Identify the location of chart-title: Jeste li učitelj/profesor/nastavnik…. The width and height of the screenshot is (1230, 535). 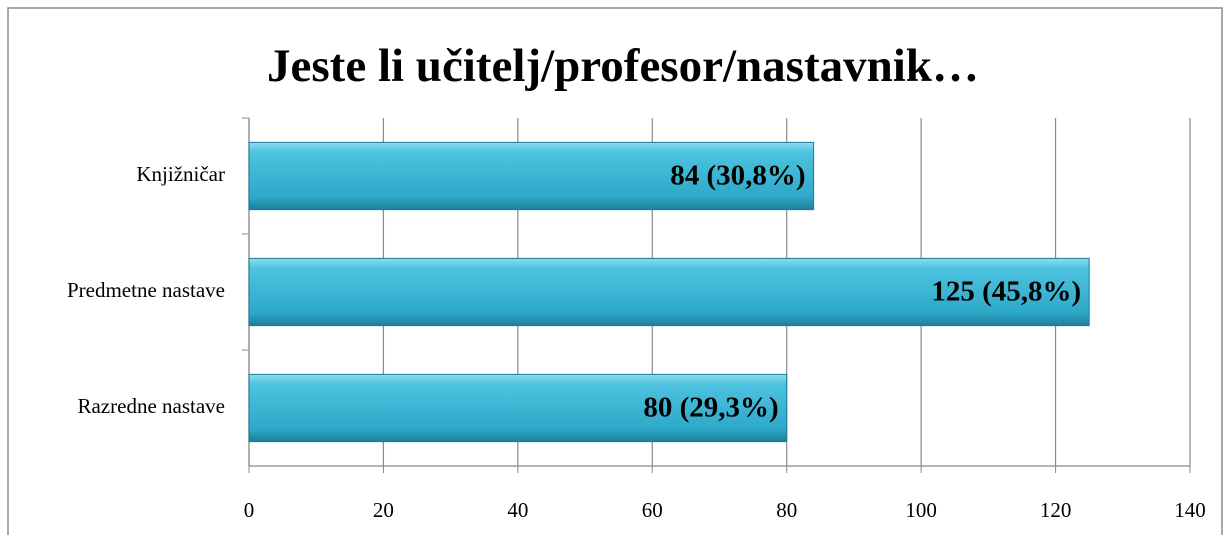
(623, 66).